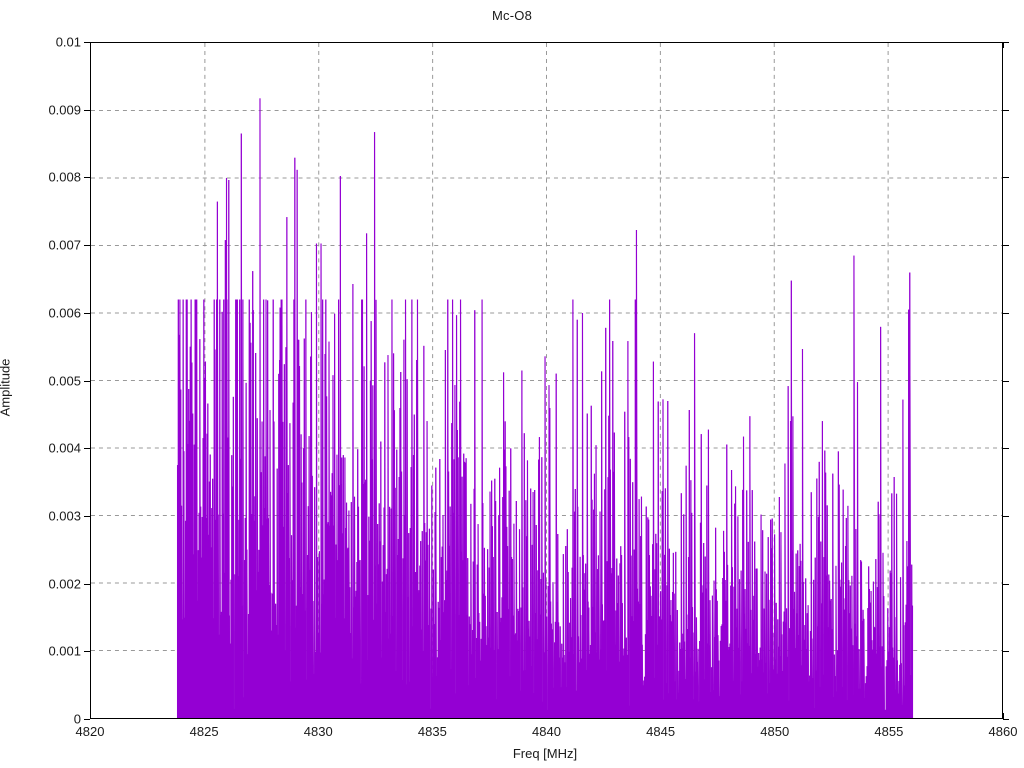 The image size is (1024, 768). What do you see at coordinates (432, 731) in the screenshot?
I see `x-tick-label: 4835` at bounding box center [432, 731].